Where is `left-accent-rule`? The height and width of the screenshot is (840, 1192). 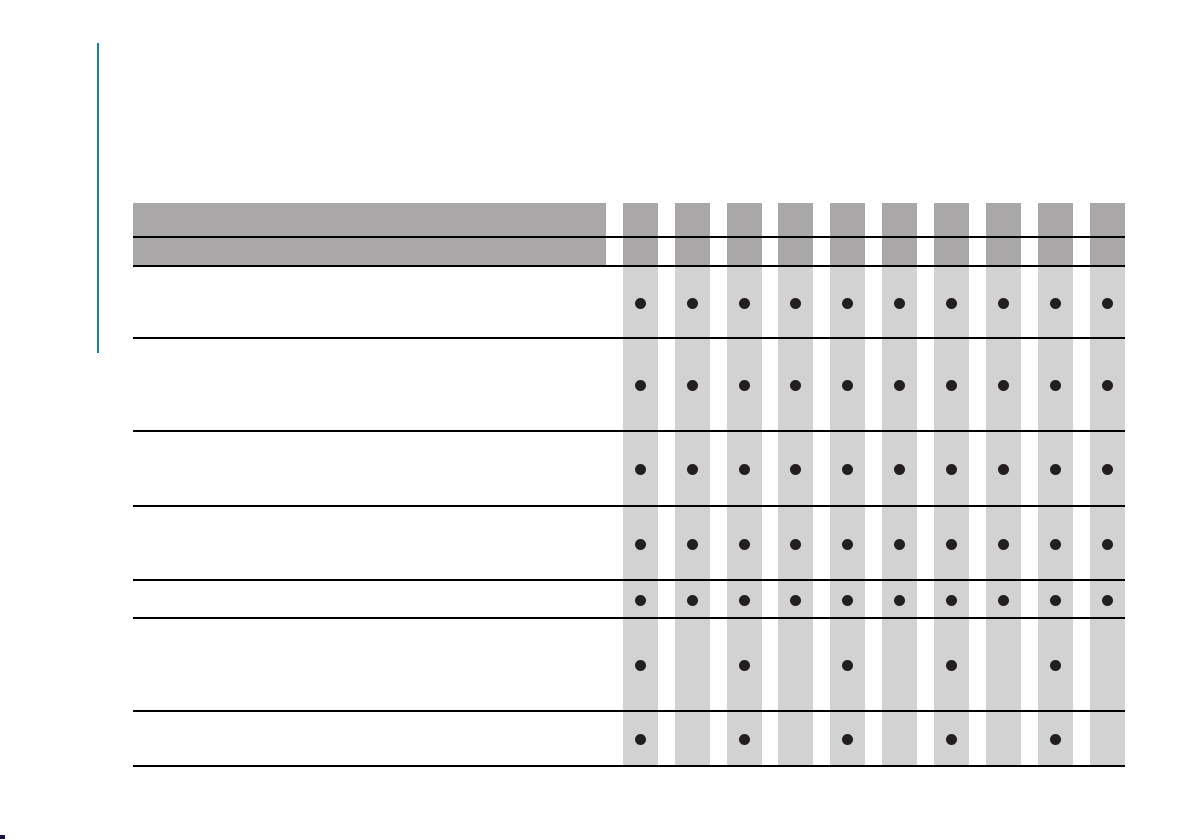
left-accent-rule is located at coordinates (98, 198).